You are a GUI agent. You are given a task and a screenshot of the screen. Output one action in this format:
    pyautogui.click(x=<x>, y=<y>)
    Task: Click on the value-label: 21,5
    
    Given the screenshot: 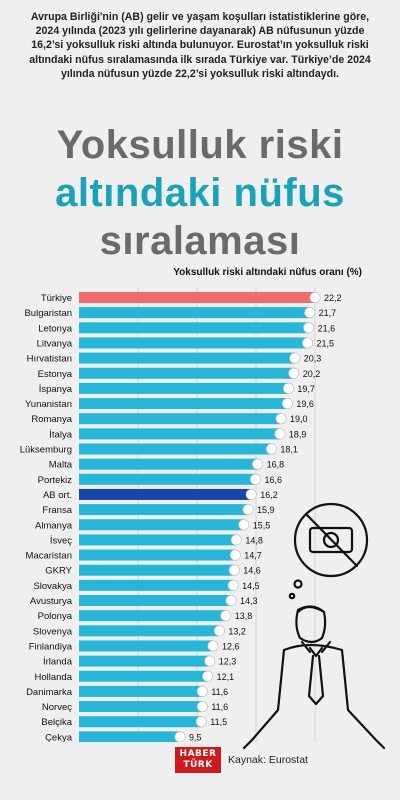 What is the action you would take?
    pyautogui.click(x=326, y=343)
    